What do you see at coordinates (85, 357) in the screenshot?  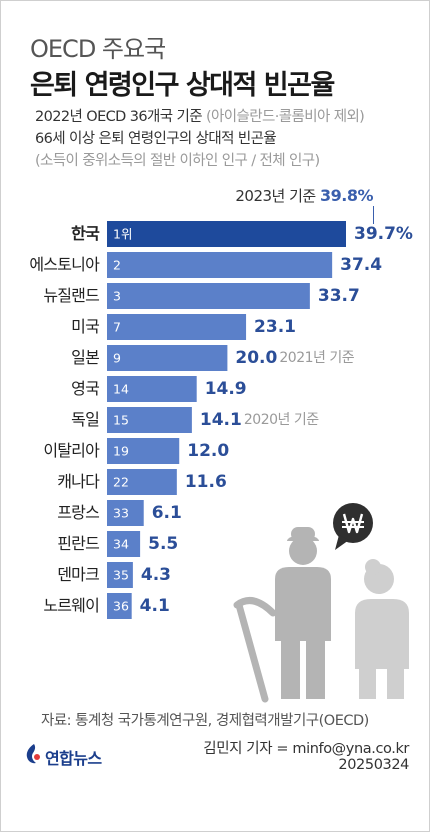 I see `category-label: 일본` at bounding box center [85, 357].